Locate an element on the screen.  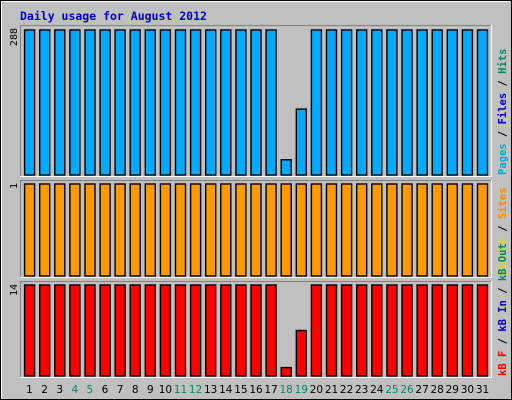
x-tick-label: 2 is located at coordinates (44, 390).